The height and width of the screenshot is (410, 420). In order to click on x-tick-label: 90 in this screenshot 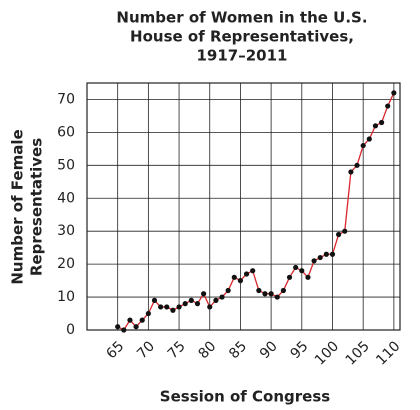, I will do `click(269, 350)`.